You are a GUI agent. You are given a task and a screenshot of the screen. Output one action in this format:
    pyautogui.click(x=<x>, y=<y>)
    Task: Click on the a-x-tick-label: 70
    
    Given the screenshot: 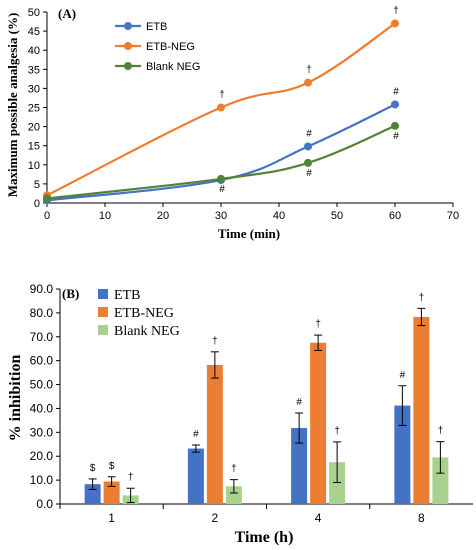 What is the action you would take?
    pyautogui.click(x=453, y=216)
    